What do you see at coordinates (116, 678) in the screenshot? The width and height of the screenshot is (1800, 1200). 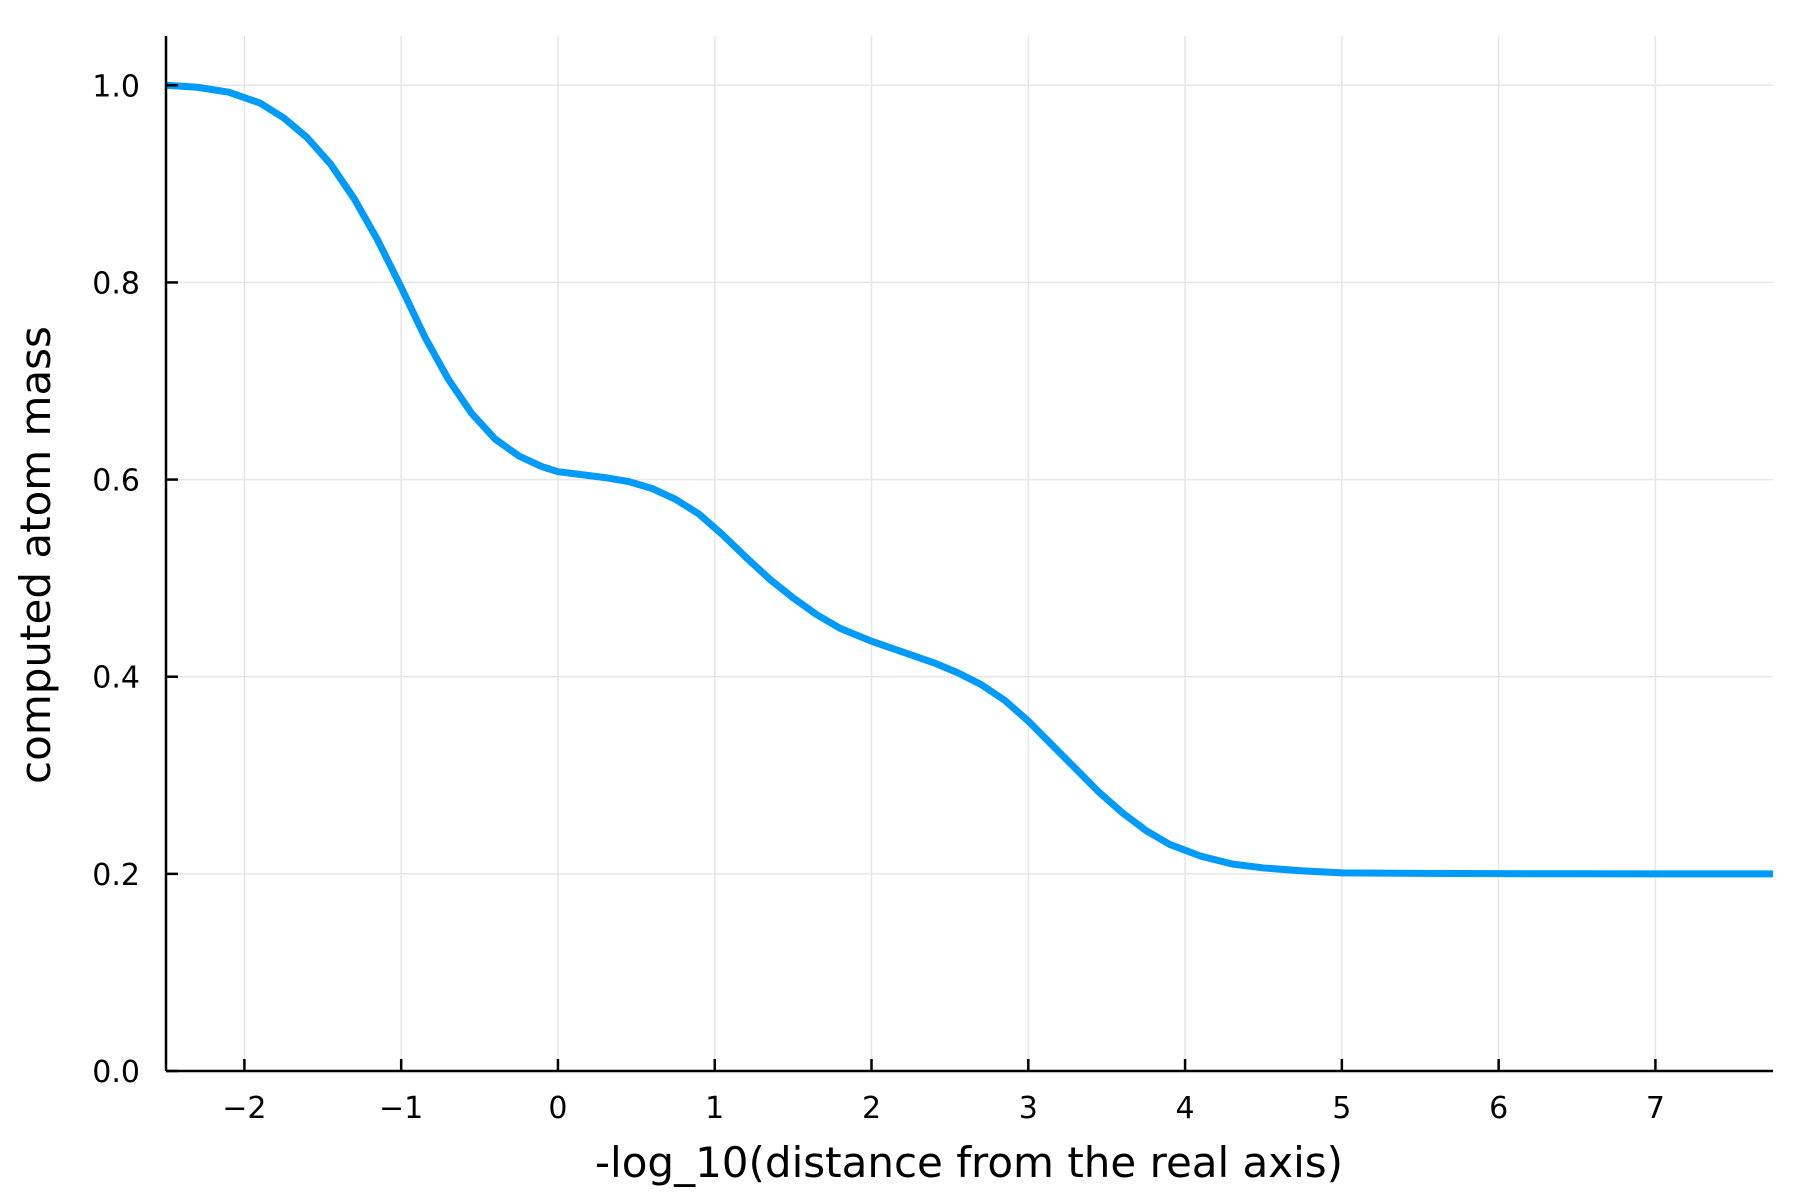 I see `y-tick-label: 0.4` at bounding box center [116, 678].